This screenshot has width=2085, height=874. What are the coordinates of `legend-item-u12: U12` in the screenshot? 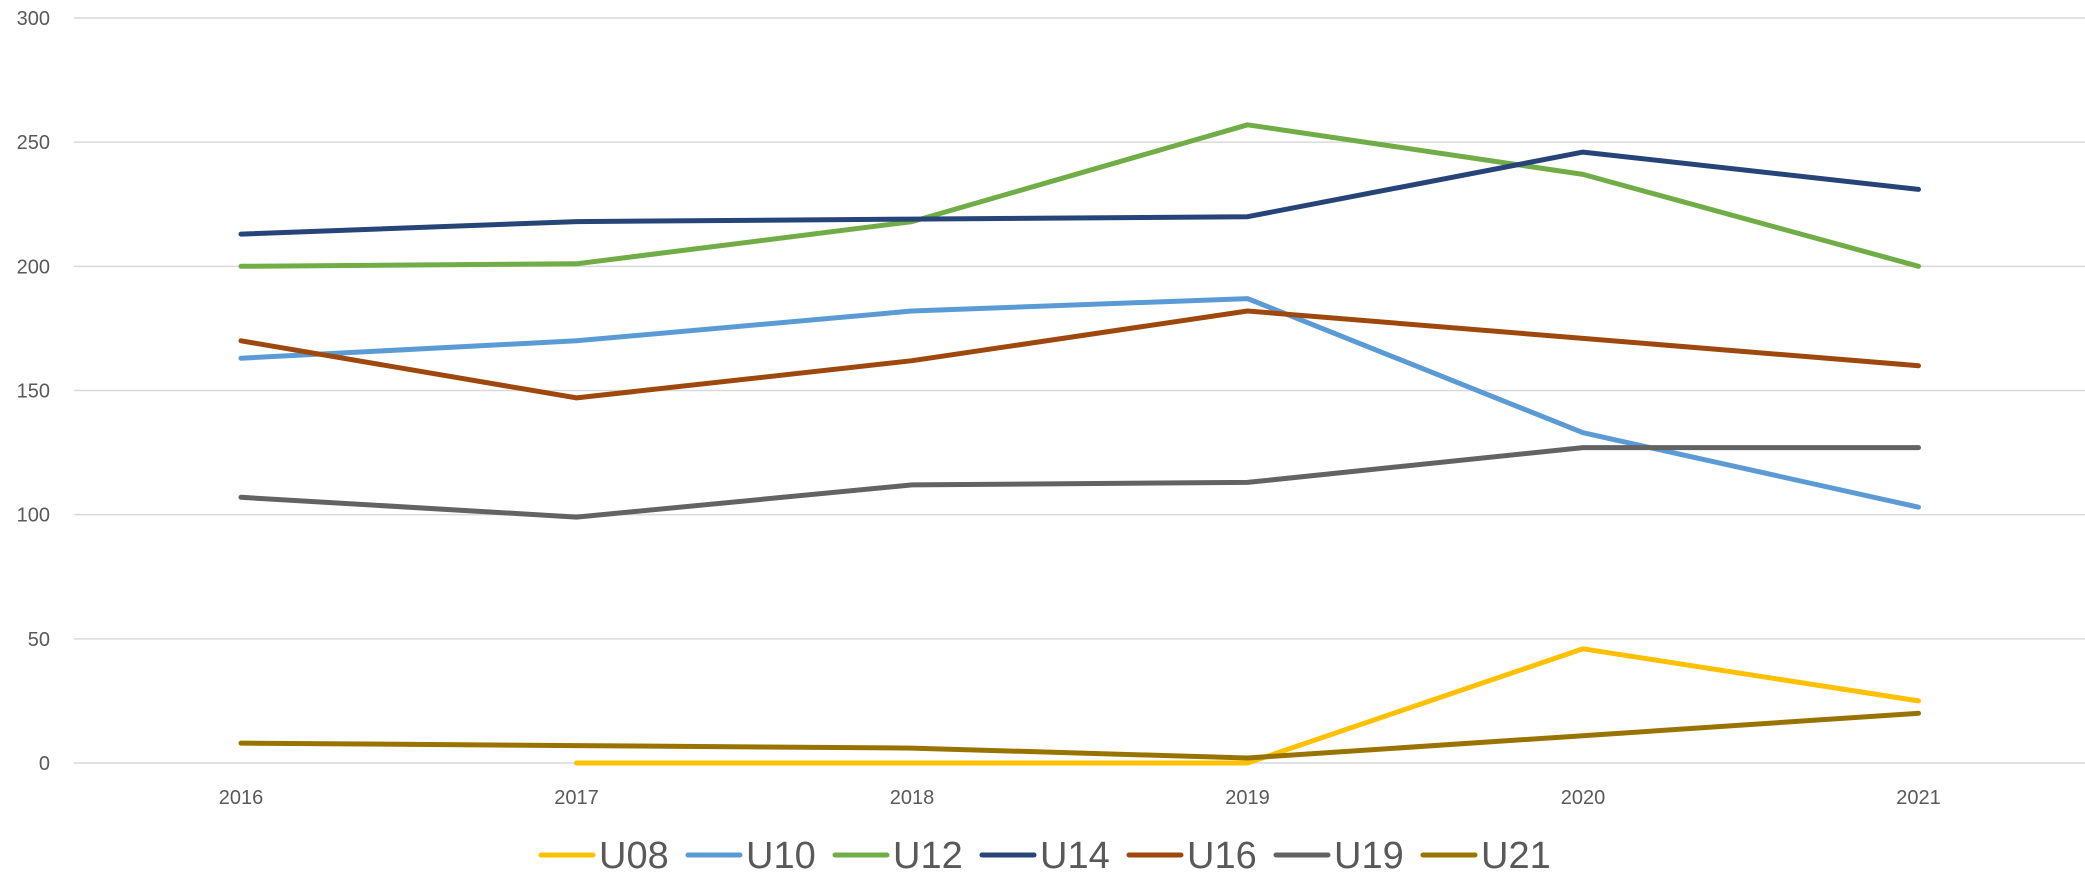 It's located at (897, 854).